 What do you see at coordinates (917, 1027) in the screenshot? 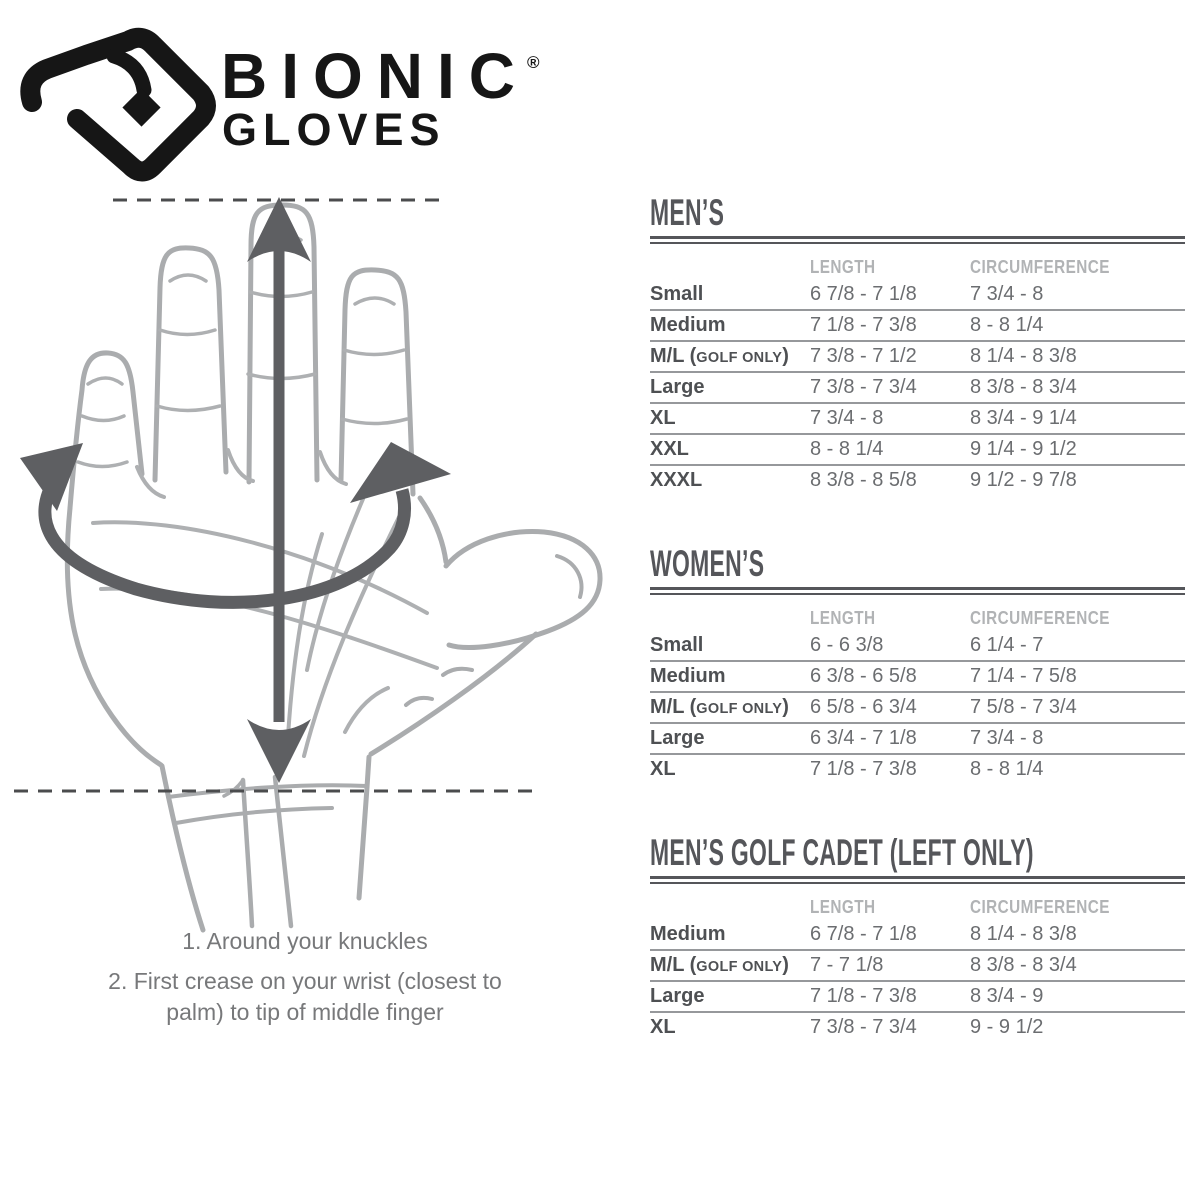
I see `table-row: XL 7 3/8 - 7 3/4 9 - 9 1/2` at bounding box center [917, 1027].